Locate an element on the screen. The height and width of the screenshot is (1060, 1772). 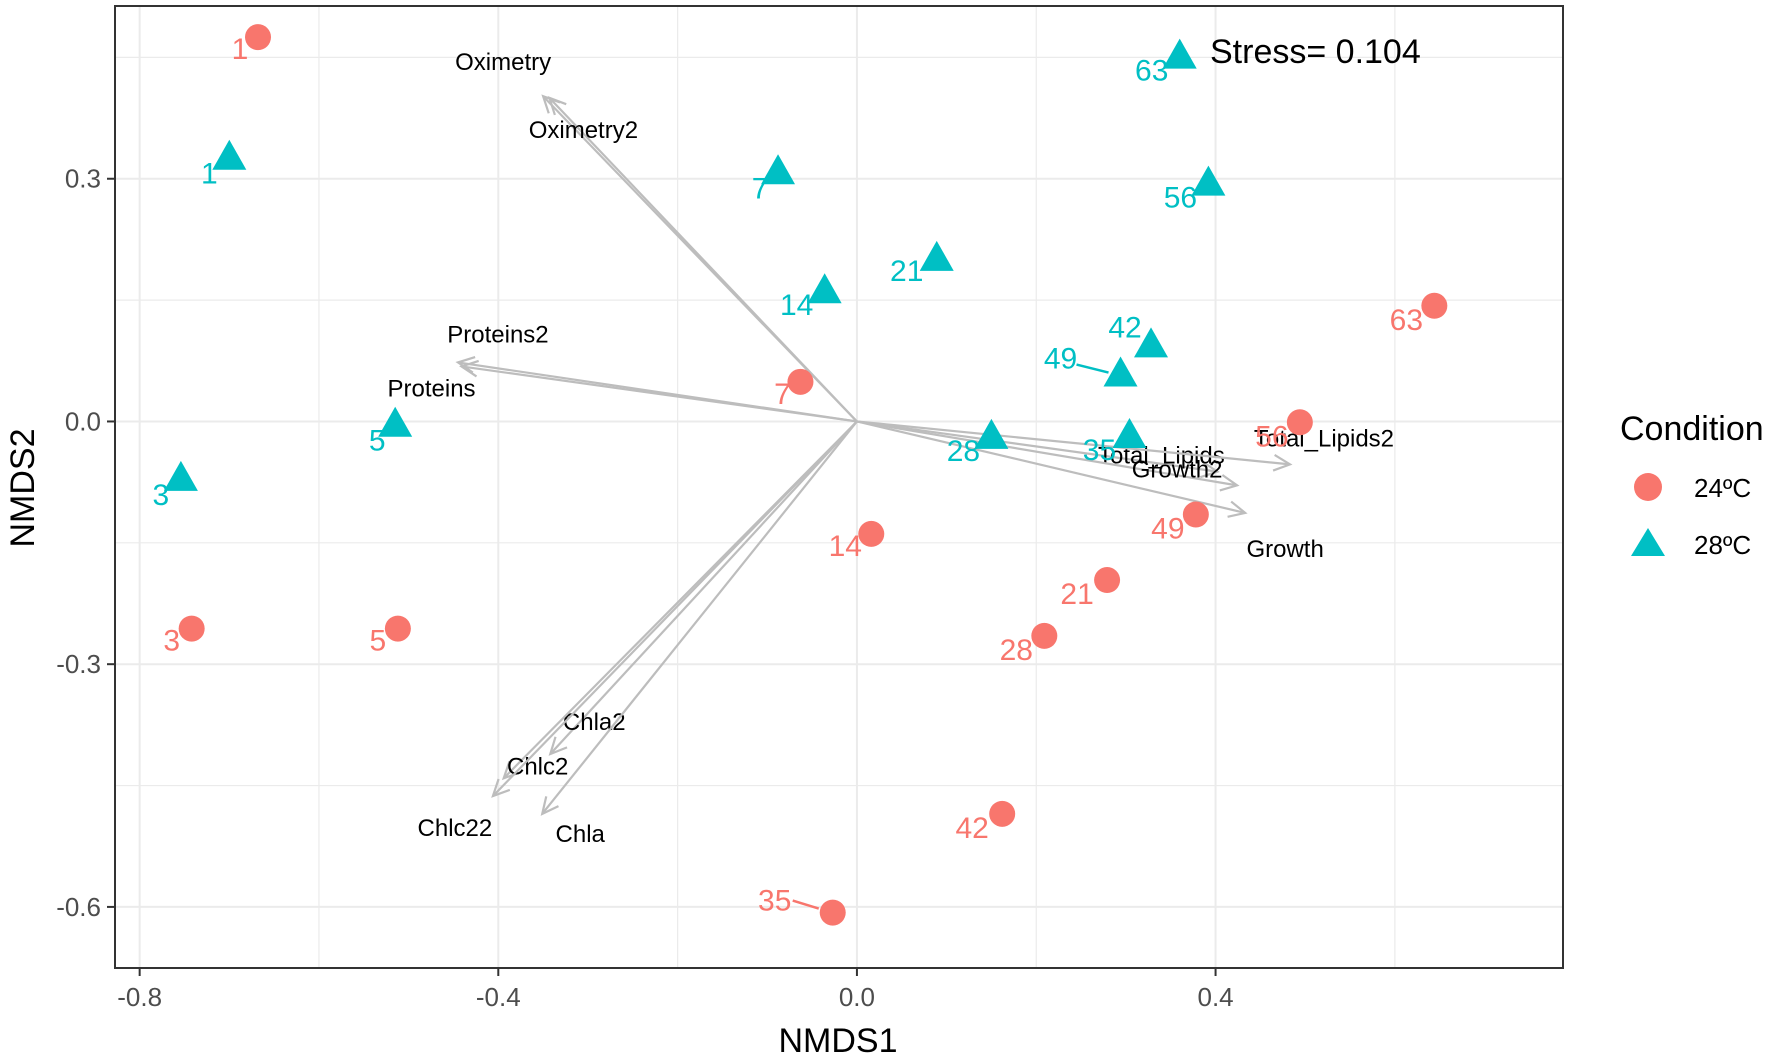
x-axis-title: NMDS1 is located at coordinates (837, 1041).